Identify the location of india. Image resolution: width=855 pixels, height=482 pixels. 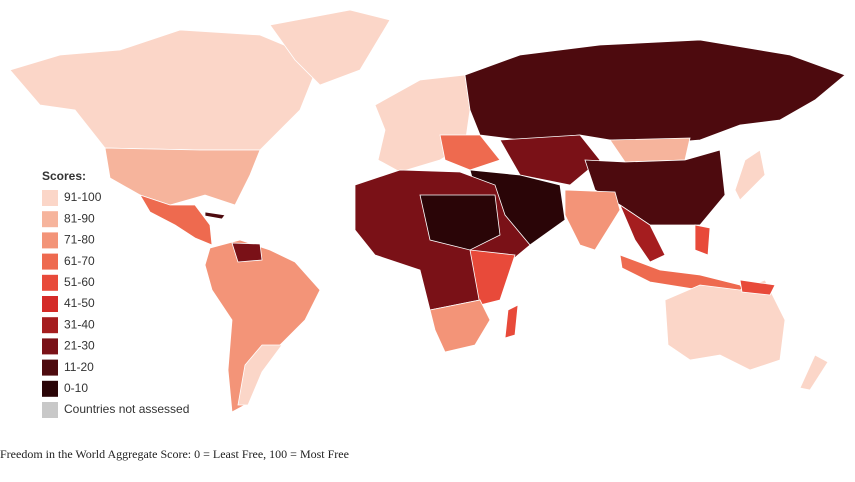
(592, 220).